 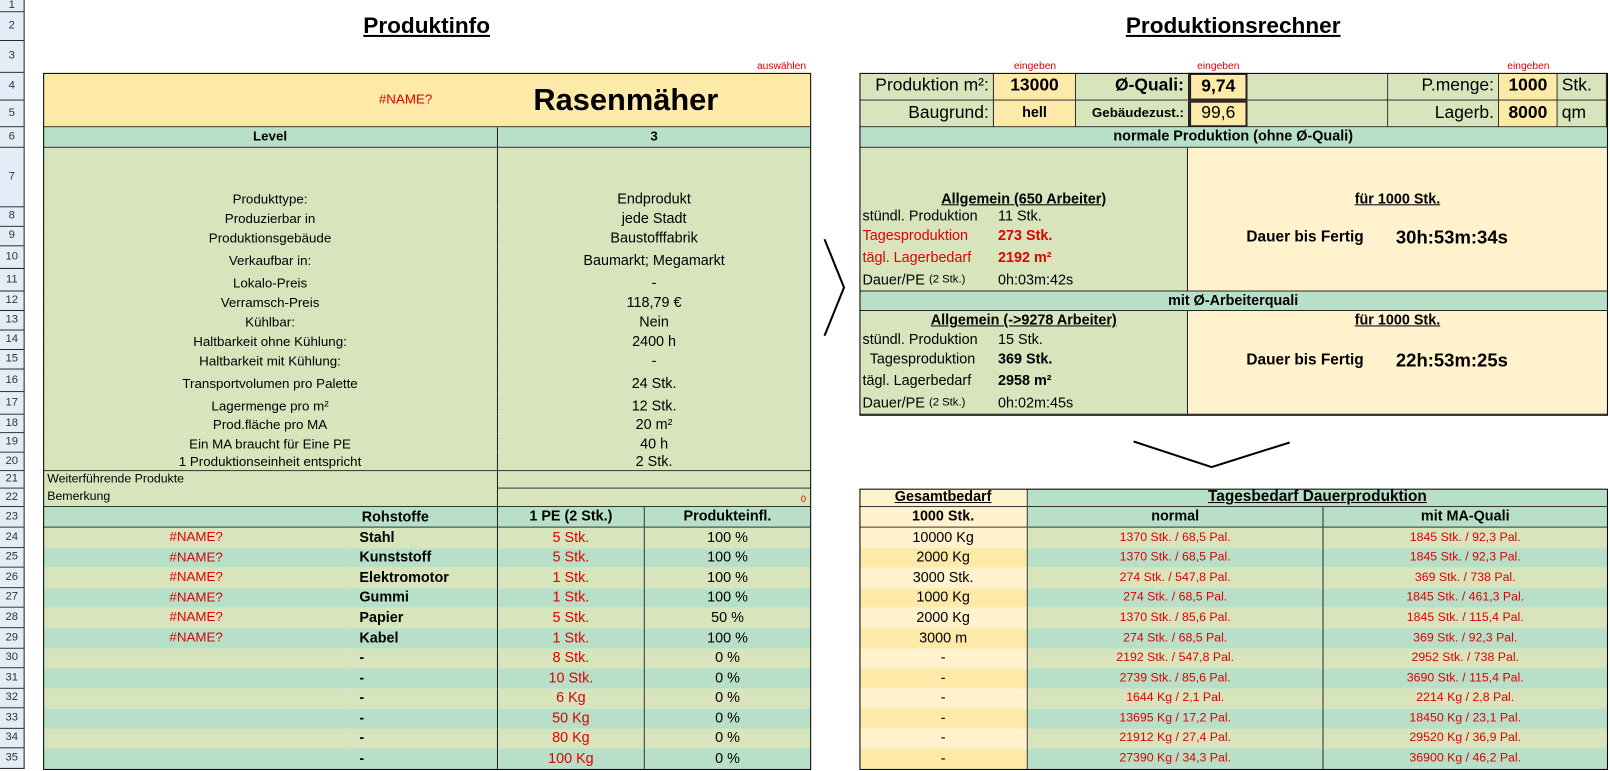 What do you see at coordinates (1576, 85) in the screenshot?
I see `text: Stk.` at bounding box center [1576, 85].